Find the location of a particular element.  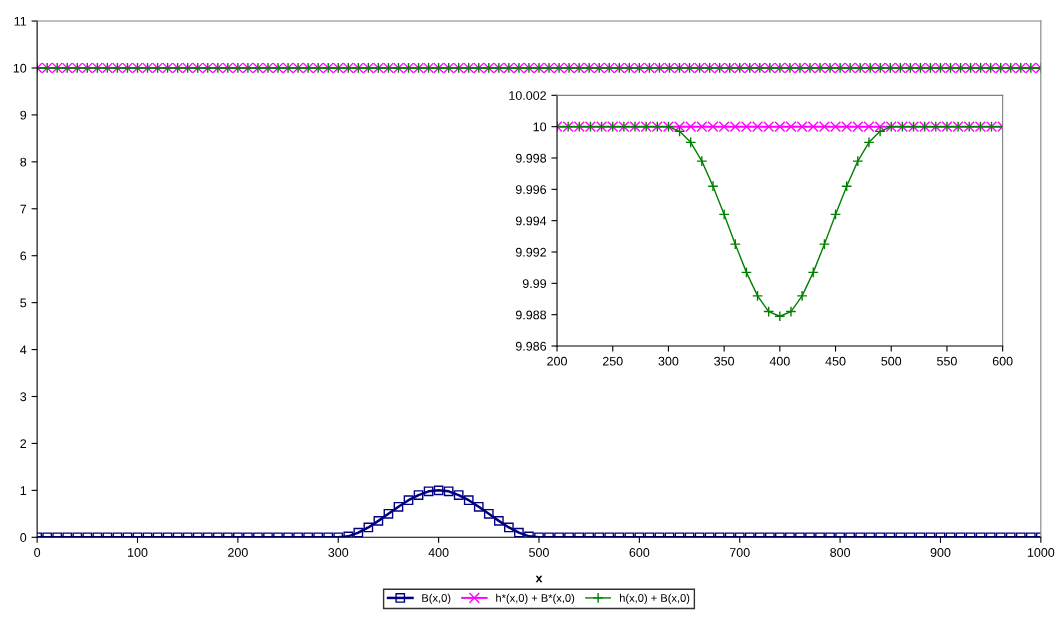

x-tick-label: 700 is located at coordinates (739, 552).